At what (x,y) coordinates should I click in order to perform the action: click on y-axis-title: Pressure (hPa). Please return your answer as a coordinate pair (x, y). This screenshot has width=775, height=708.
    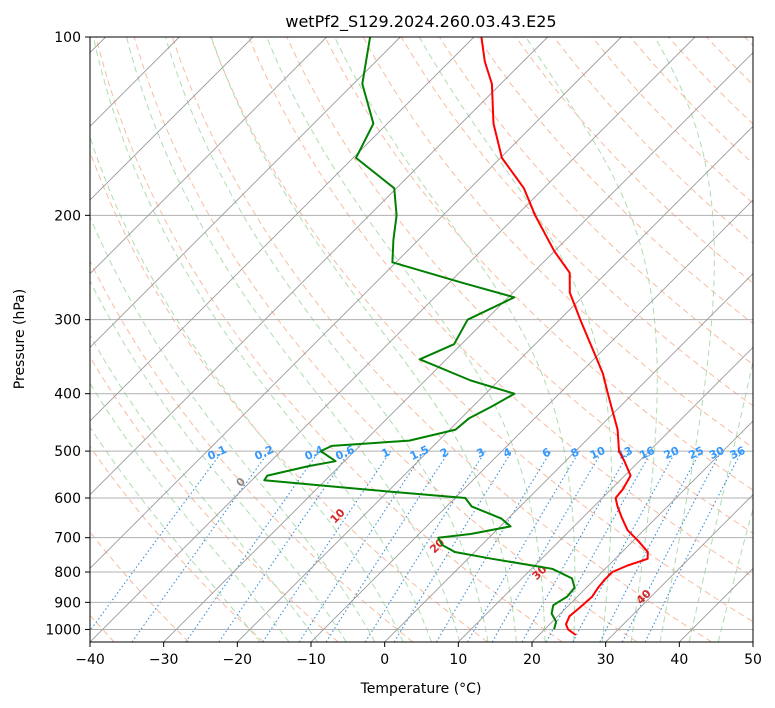
    Looking at the image, I should click on (20, 339).